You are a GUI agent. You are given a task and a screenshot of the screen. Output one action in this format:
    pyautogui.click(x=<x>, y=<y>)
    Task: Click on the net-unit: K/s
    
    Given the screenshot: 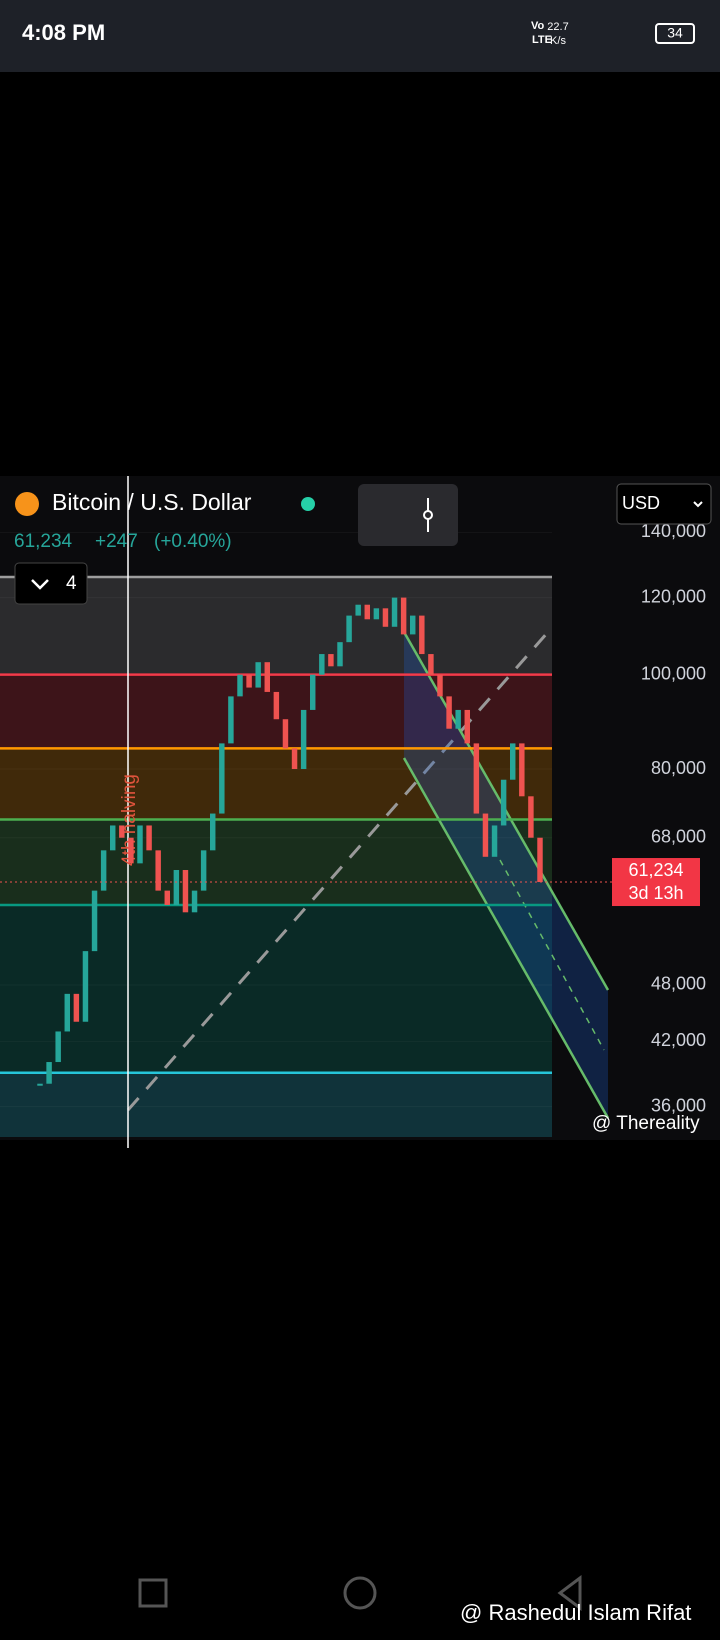 What is the action you would take?
    pyautogui.click(x=558, y=41)
    